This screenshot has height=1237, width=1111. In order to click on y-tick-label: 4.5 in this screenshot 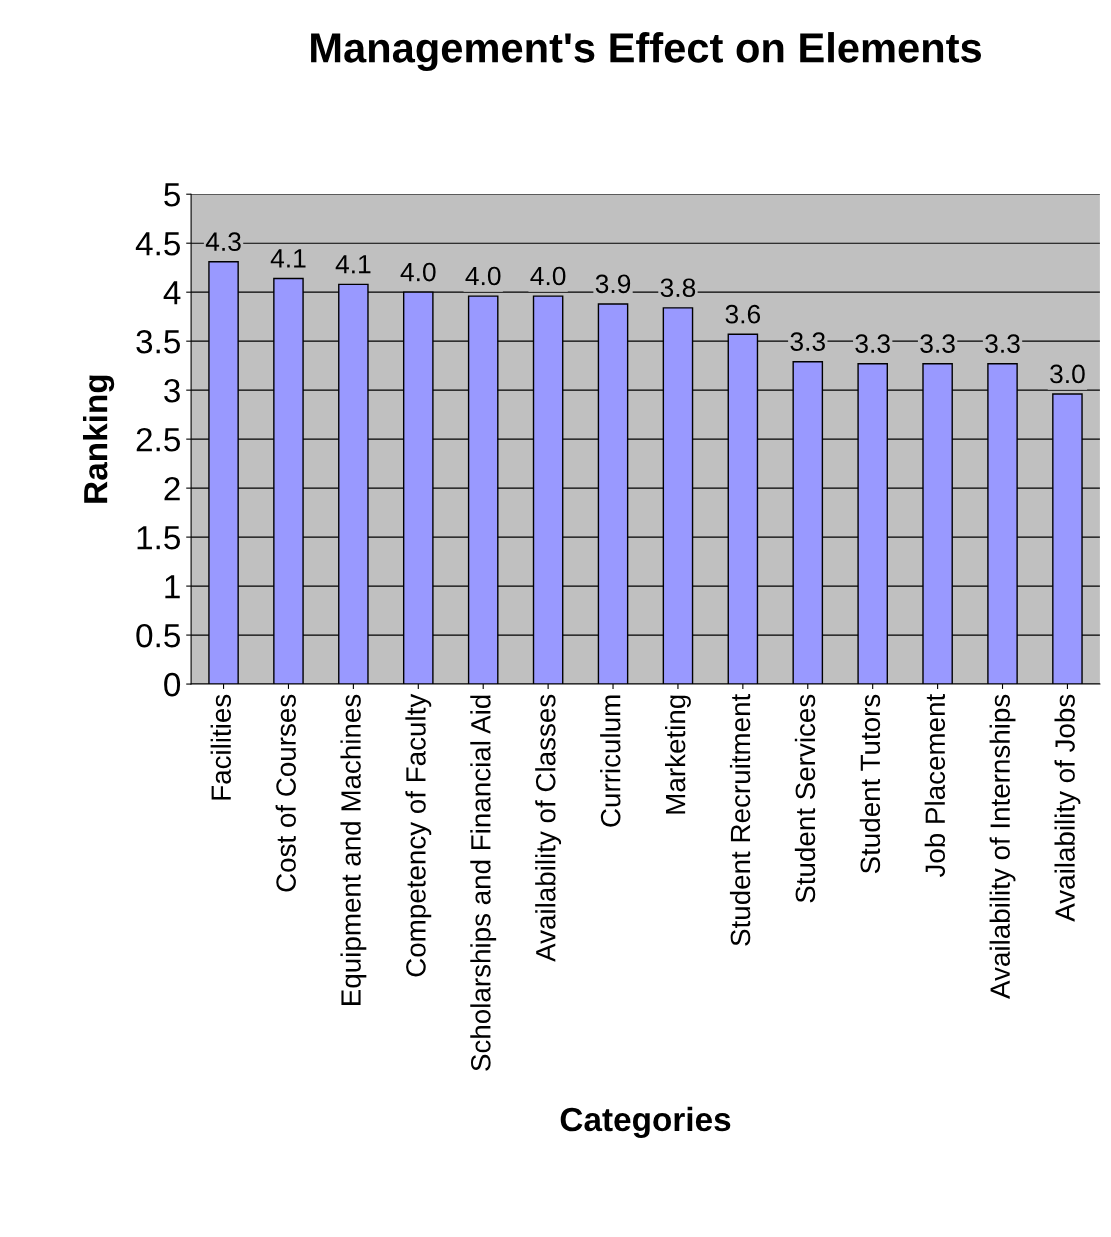, I will do `click(157, 244)`.